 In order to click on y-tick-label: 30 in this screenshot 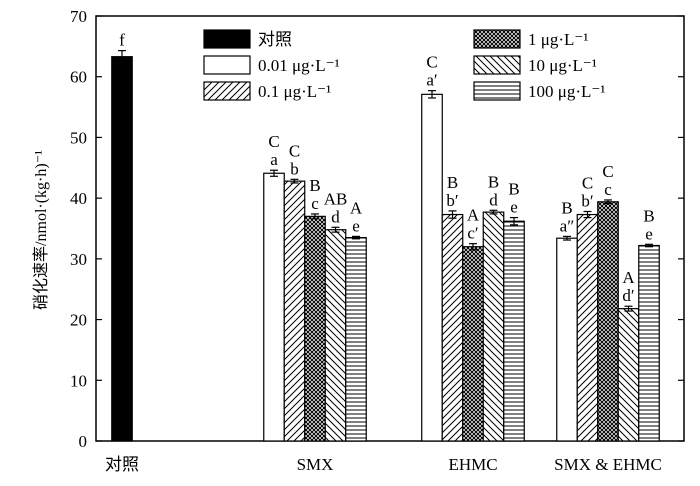, I will do `click(78, 259)`.